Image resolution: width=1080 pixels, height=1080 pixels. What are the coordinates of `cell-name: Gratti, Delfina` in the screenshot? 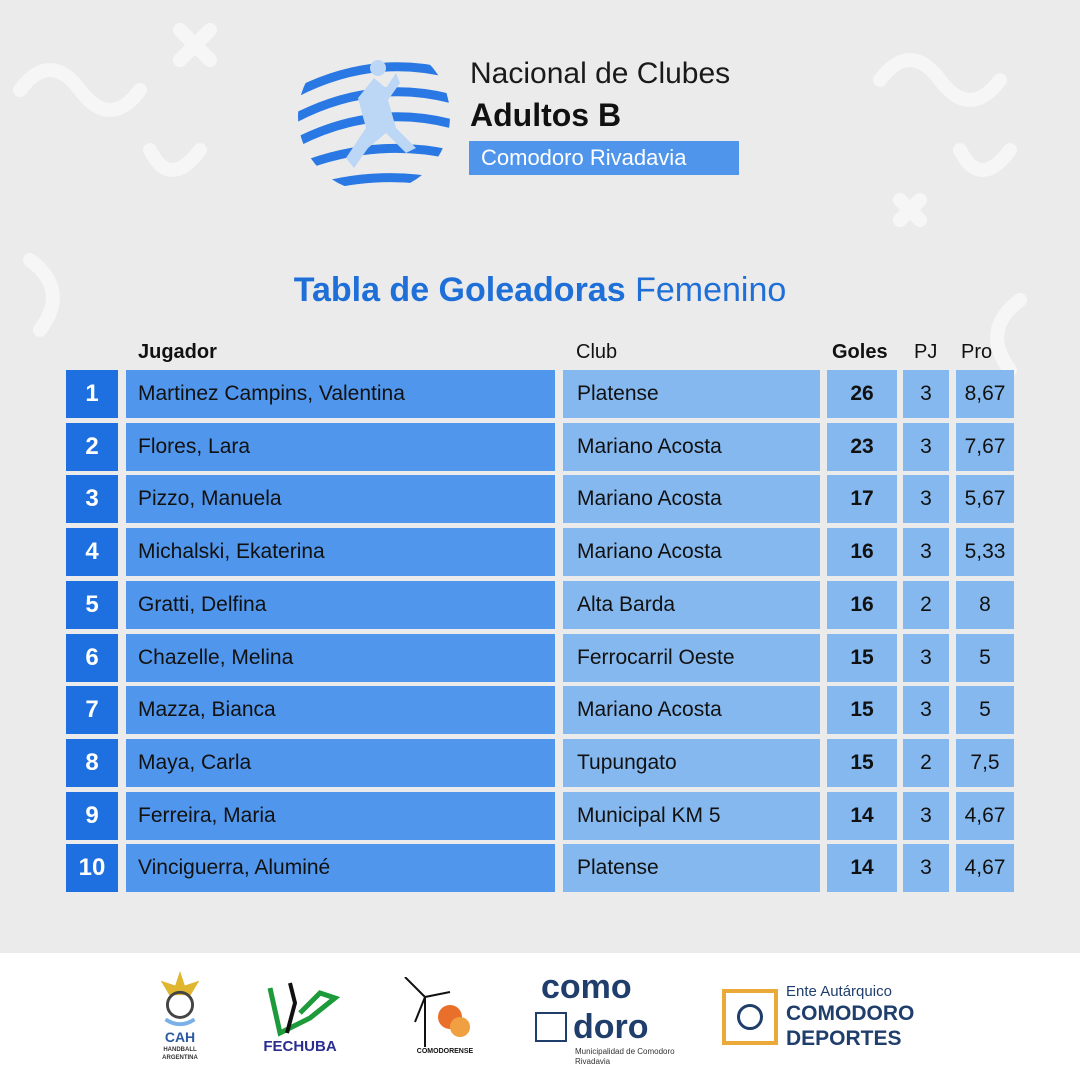 It's located at (340, 604).